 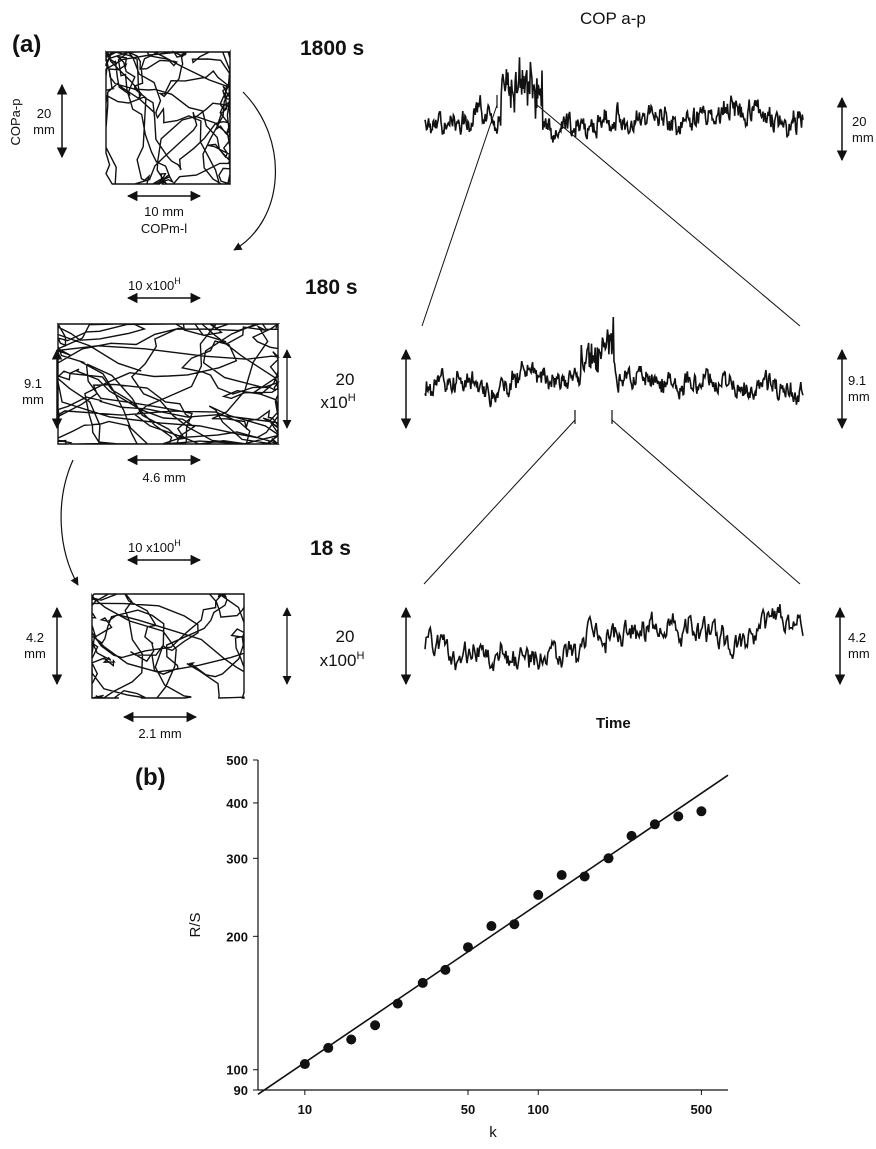 What do you see at coordinates (159, 733) in the screenshot?
I see `stab3-horizontal-label: 2.1 mm` at bounding box center [159, 733].